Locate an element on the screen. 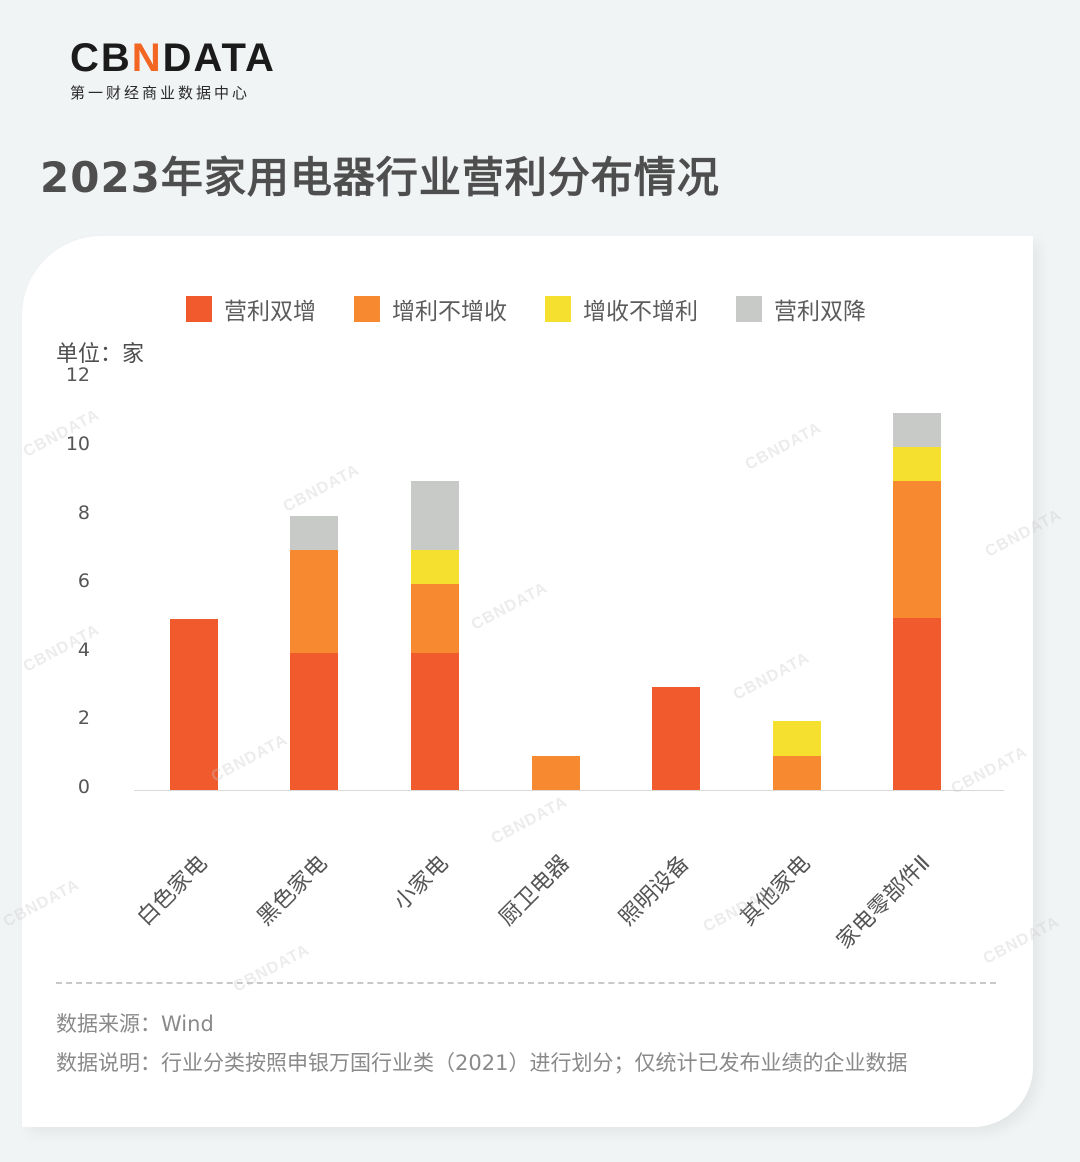  y-tick-label: 10 is located at coordinates (77, 444).